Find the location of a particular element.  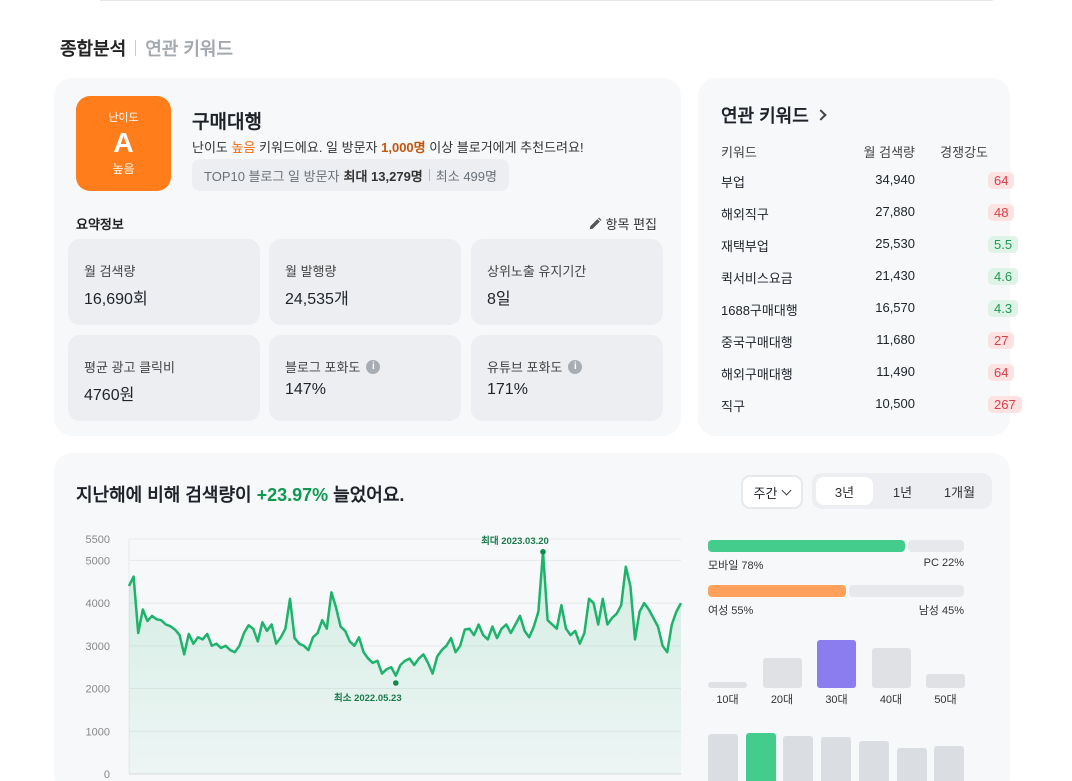

desc-visitors: 1,000명 is located at coordinates (403, 147).